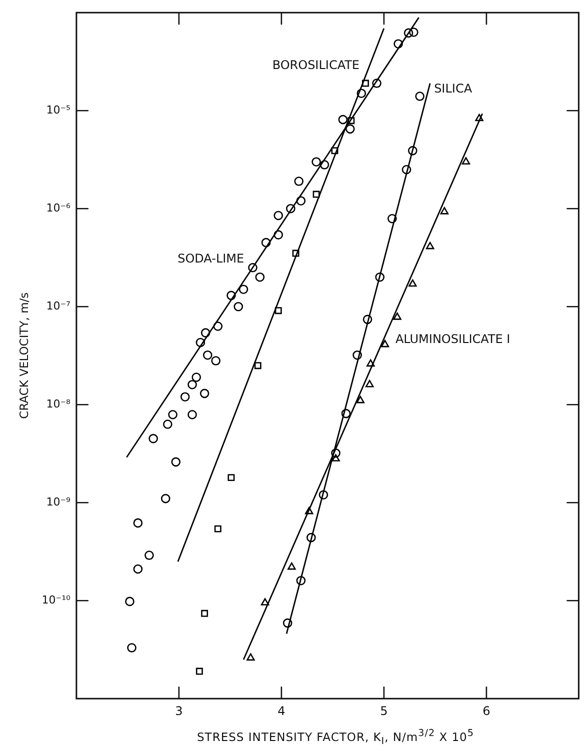 The image size is (584, 751). Describe the element at coordinates (59, 403) in the screenshot. I see `y-tick-label: 10⁻⁸` at that location.